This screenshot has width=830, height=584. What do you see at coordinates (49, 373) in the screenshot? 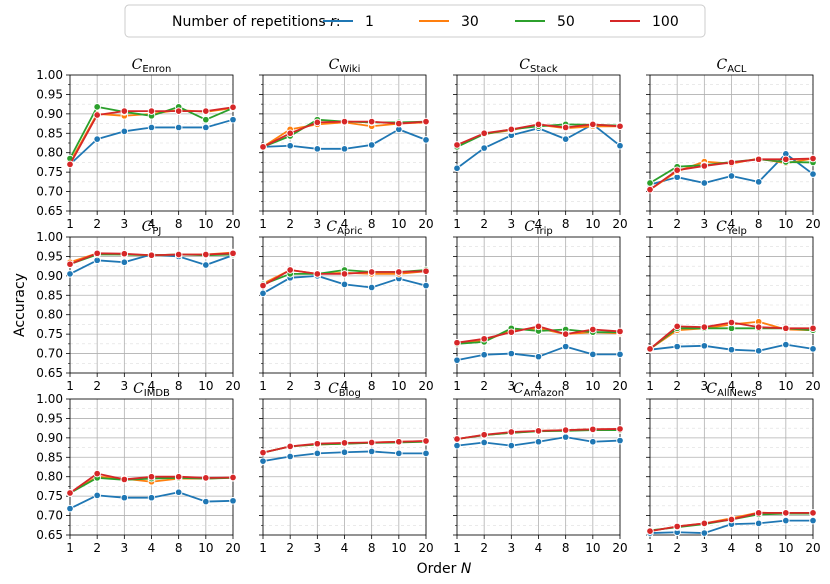
I see `y-tick-label: 0.65` at bounding box center [49, 373].